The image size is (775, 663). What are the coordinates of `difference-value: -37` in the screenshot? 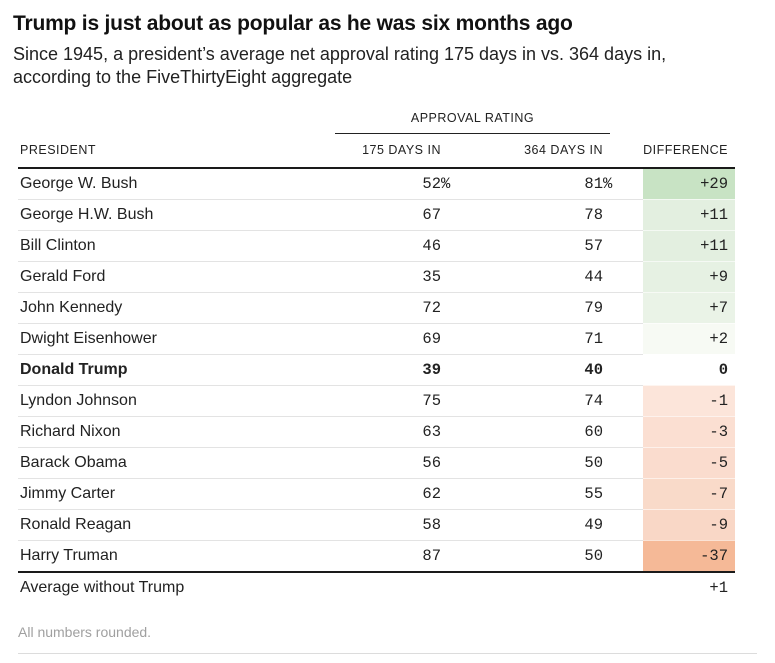 It's located at (689, 556).